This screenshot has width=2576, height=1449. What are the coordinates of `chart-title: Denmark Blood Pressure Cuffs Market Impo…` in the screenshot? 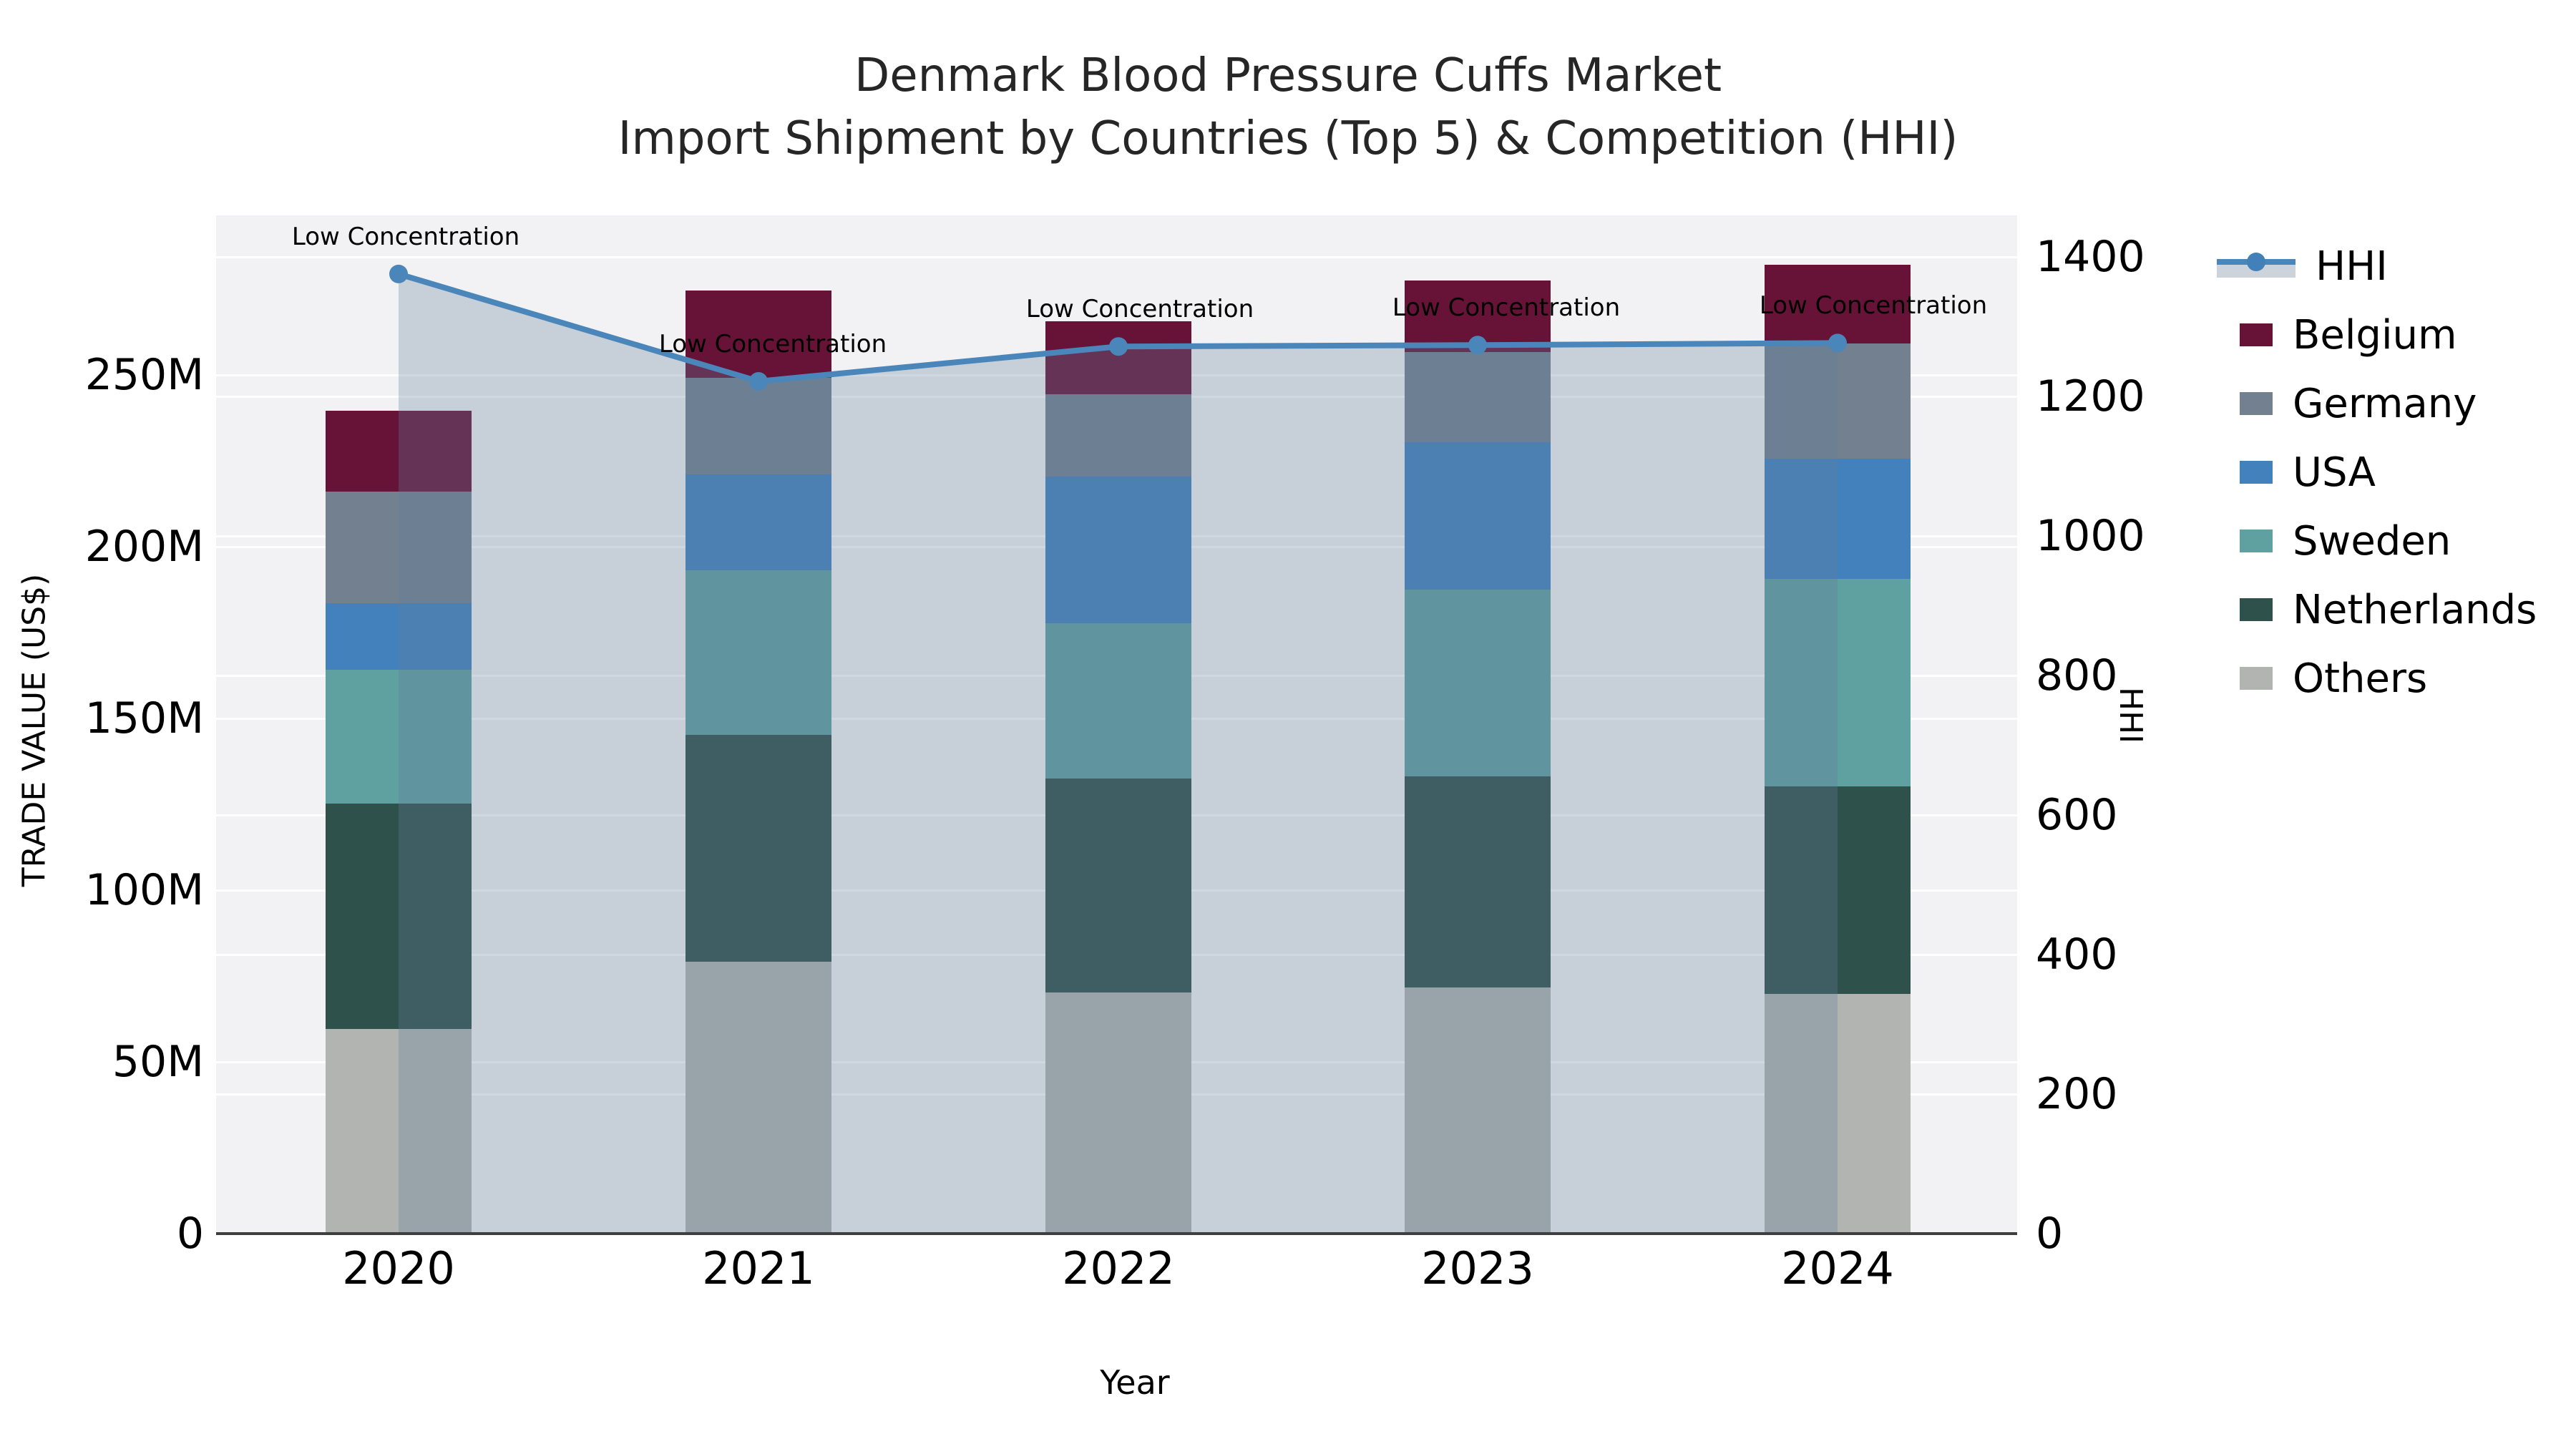 It's located at (1288, 107).